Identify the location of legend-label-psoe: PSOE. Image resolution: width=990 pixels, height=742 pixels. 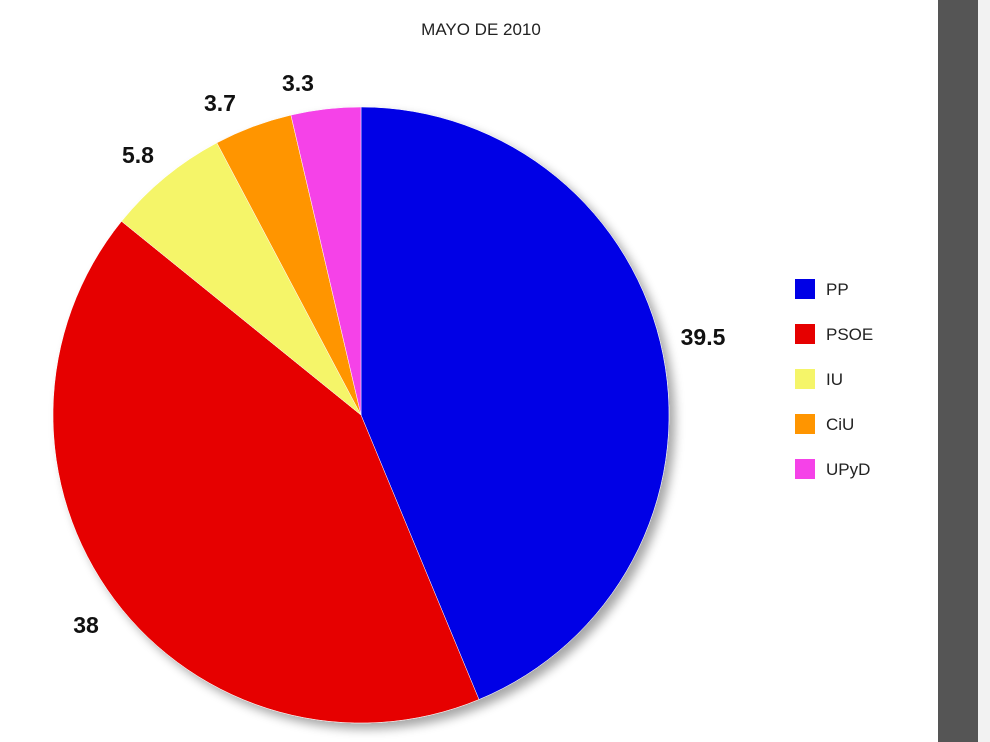
(849, 334).